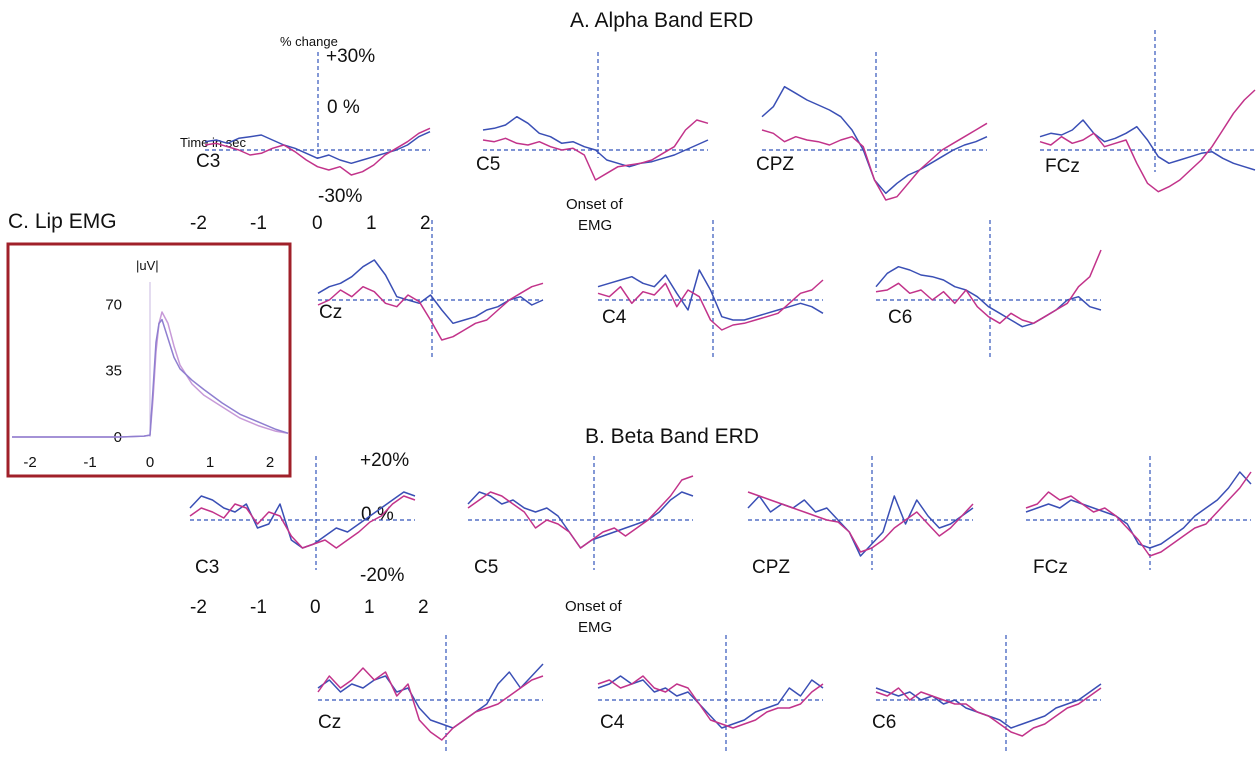 The height and width of the screenshot is (757, 1256). I want to click on emg-unit-label: |uV|, so click(147, 265).